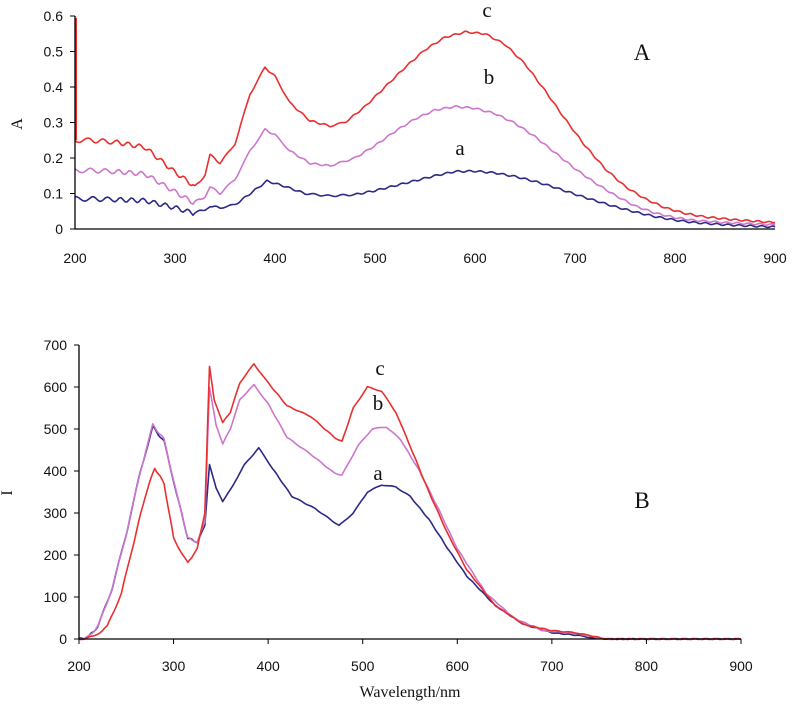  I want to click on panel-a-y-tick-label: 0.2, so click(54, 158).